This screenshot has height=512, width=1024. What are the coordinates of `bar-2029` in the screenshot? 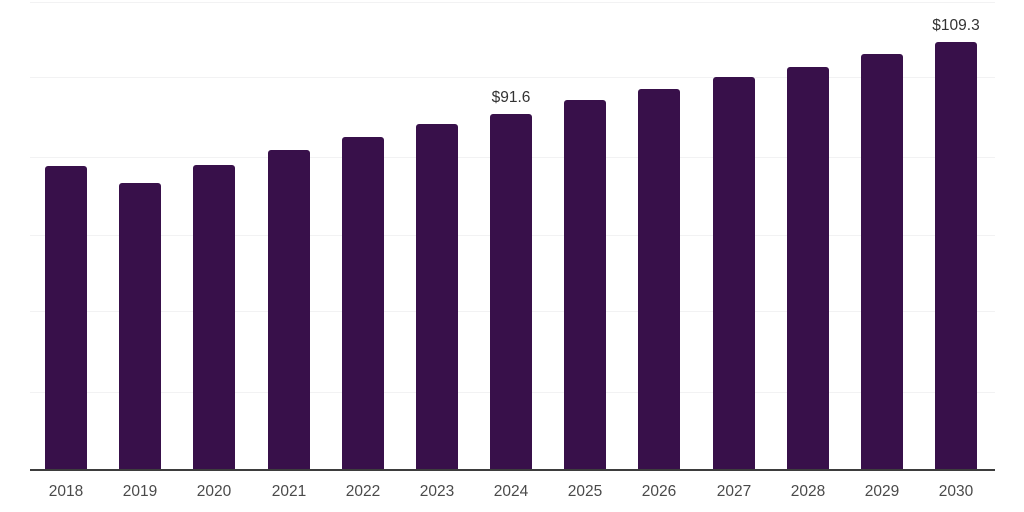 It's located at (882, 261).